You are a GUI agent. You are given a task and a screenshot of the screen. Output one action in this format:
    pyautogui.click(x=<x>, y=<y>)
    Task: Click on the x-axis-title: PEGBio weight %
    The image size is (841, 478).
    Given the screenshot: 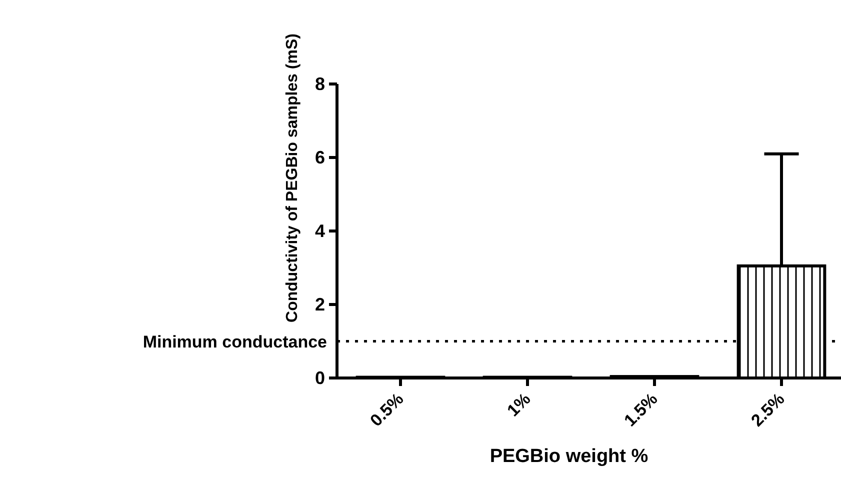 What is the action you would take?
    pyautogui.click(x=569, y=456)
    